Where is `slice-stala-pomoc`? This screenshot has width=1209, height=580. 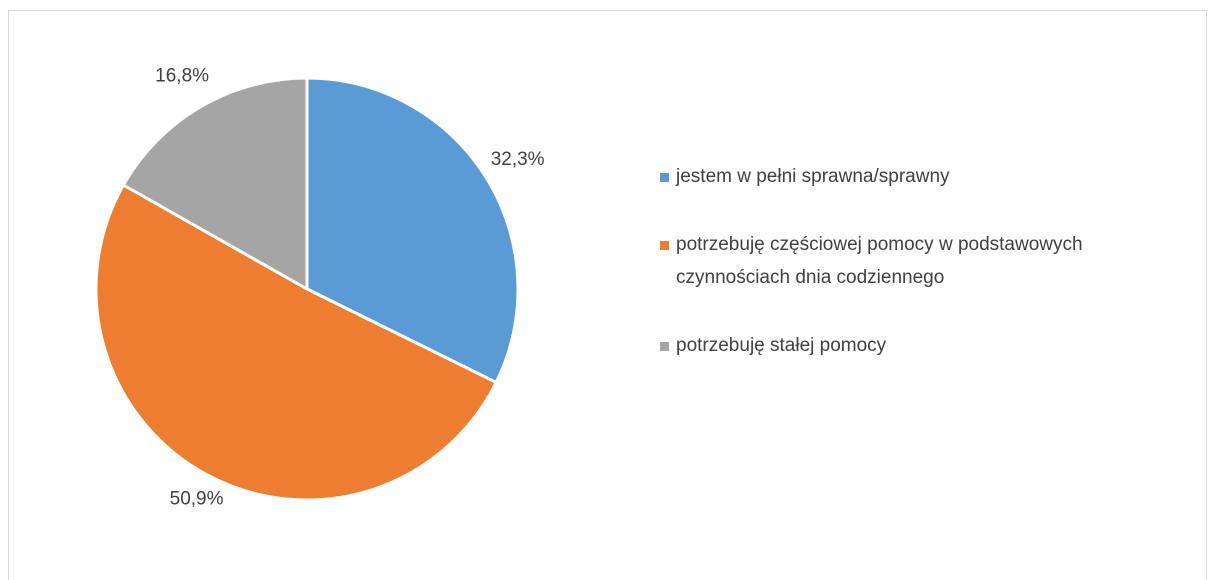 slice-stala-pomoc is located at coordinates (215, 183).